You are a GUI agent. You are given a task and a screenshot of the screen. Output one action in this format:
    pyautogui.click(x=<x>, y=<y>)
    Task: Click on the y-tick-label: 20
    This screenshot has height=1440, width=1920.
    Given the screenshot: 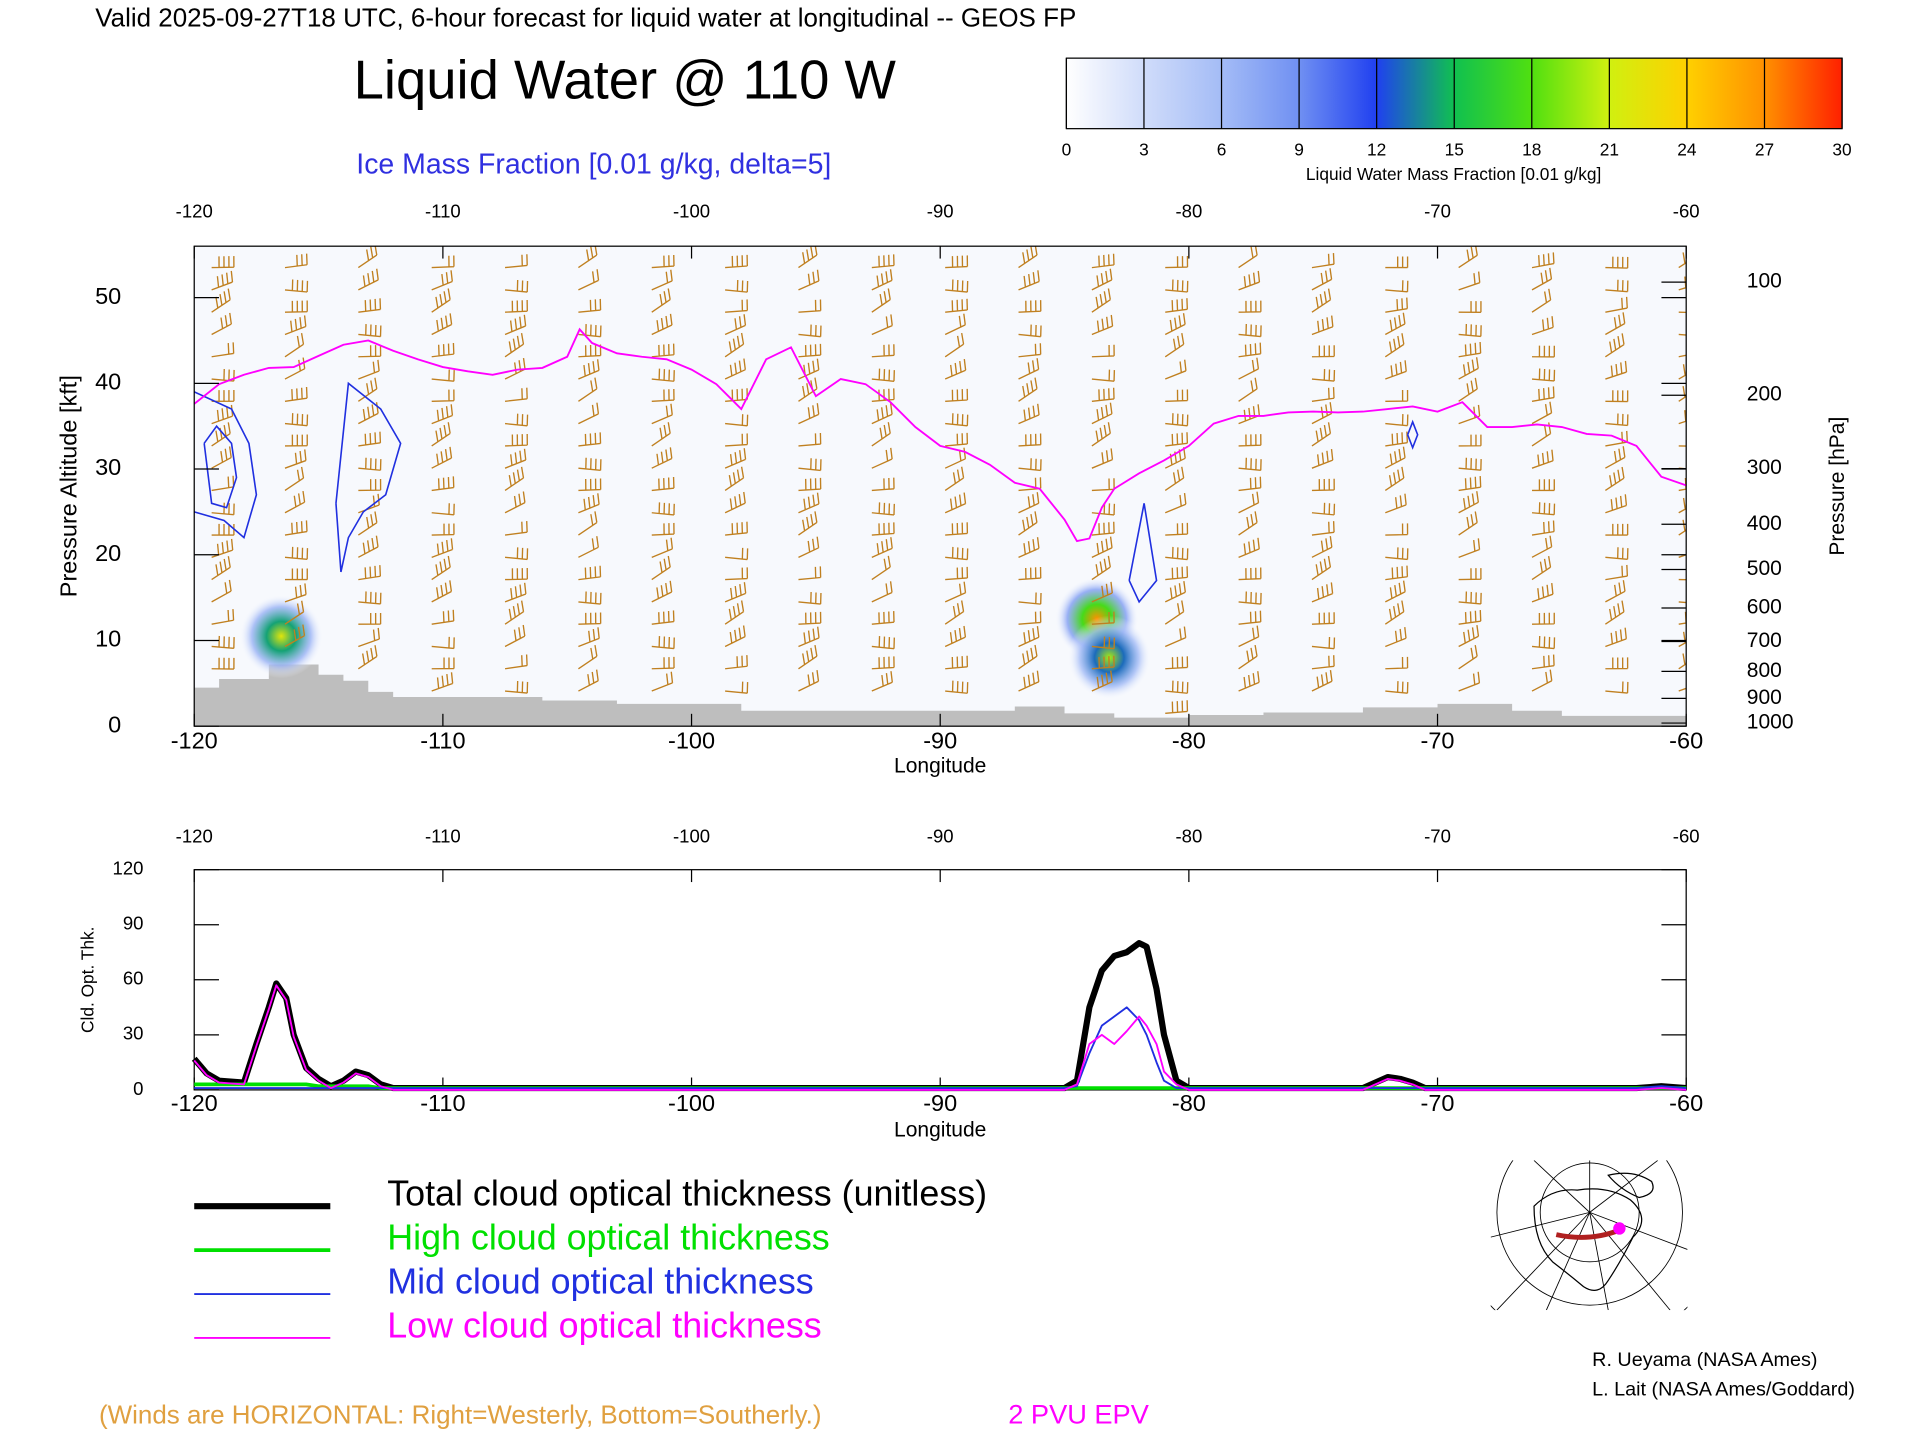 What is the action you would take?
    pyautogui.click(x=108, y=553)
    